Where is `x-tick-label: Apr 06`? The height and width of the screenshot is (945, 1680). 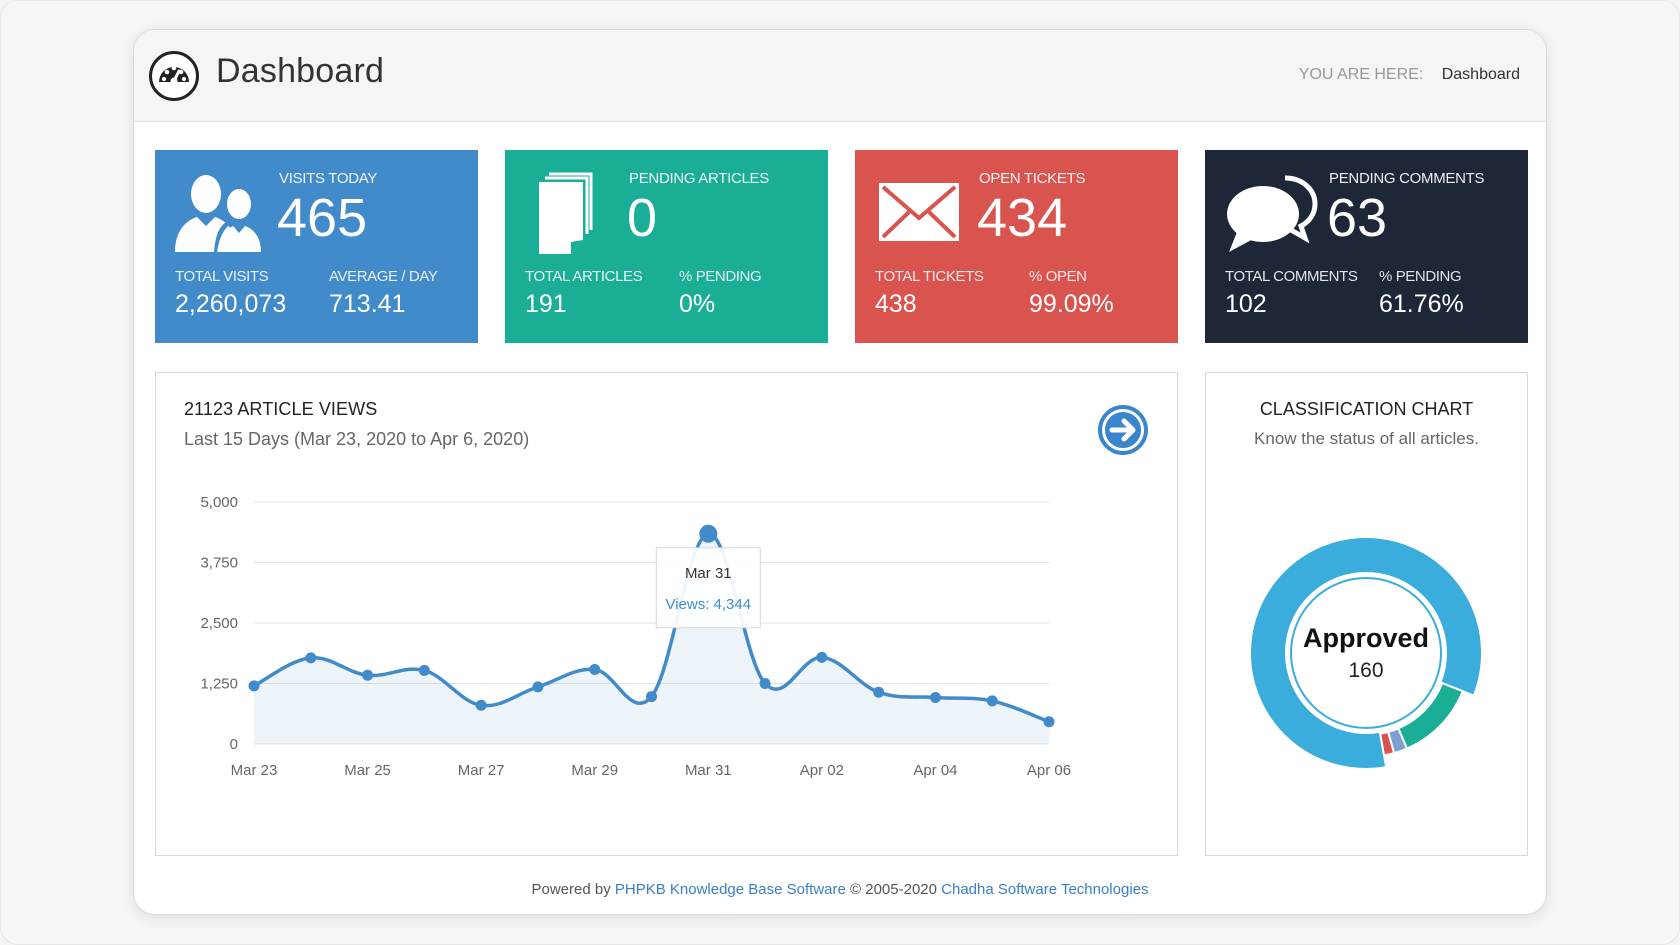 x-tick-label: Apr 06 is located at coordinates (1049, 770).